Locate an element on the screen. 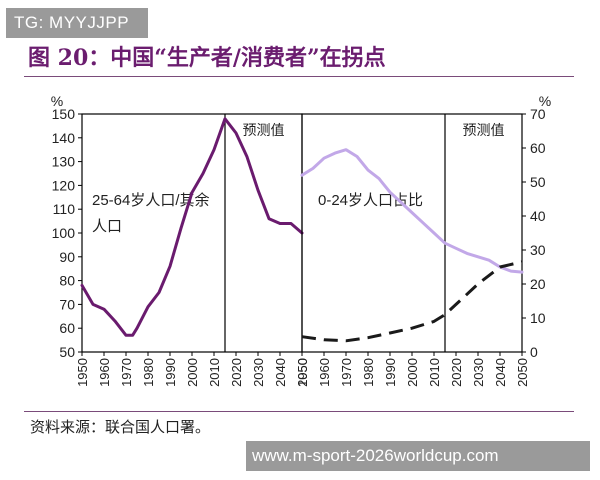  title-rule is located at coordinates (299, 76).